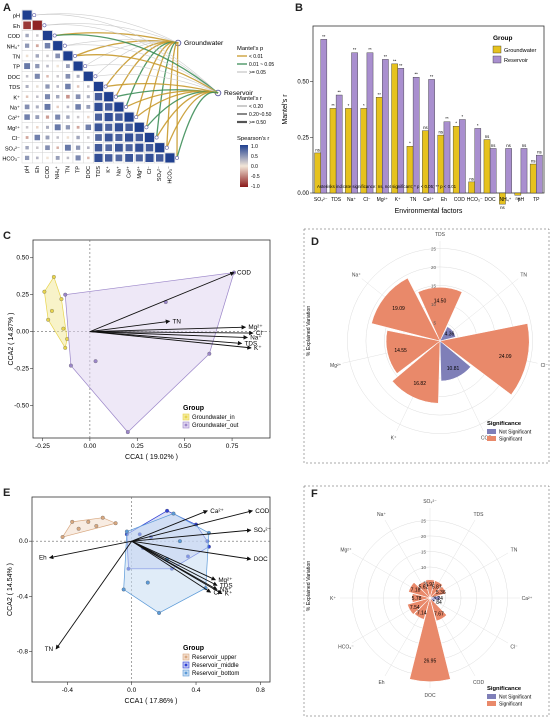 The height and width of the screenshot is (717, 550). What do you see at coordinates (215, 426) in the screenshot?
I see `legend-label: Groundwater_out` at bounding box center [215, 426].